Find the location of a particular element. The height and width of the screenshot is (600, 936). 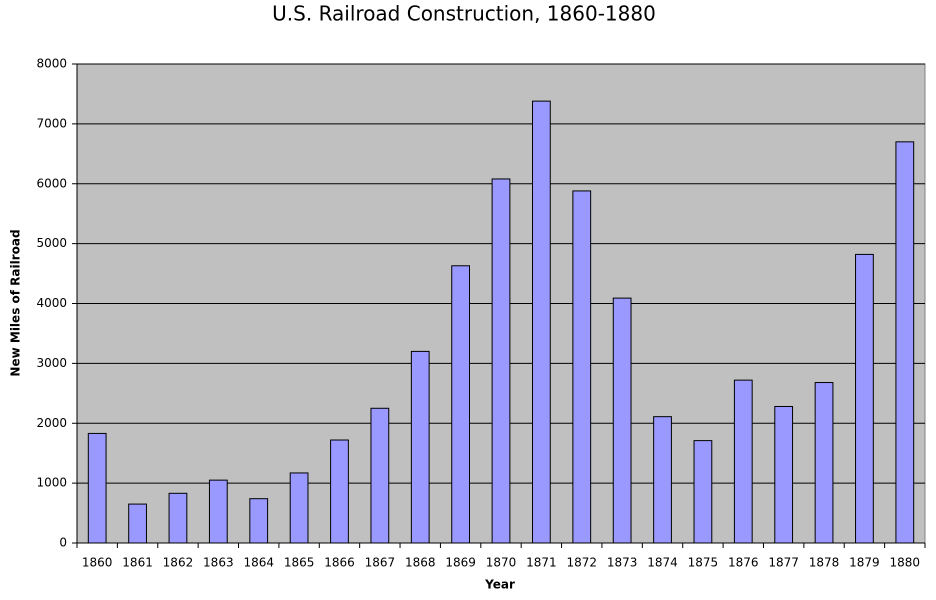

x-tick-label: 1862 is located at coordinates (178, 563).